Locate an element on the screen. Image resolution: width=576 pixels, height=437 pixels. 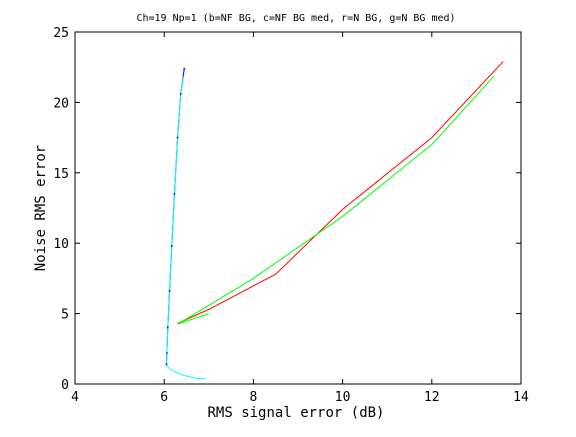
y-axis-label: Noise RMS error is located at coordinates (41, 208).